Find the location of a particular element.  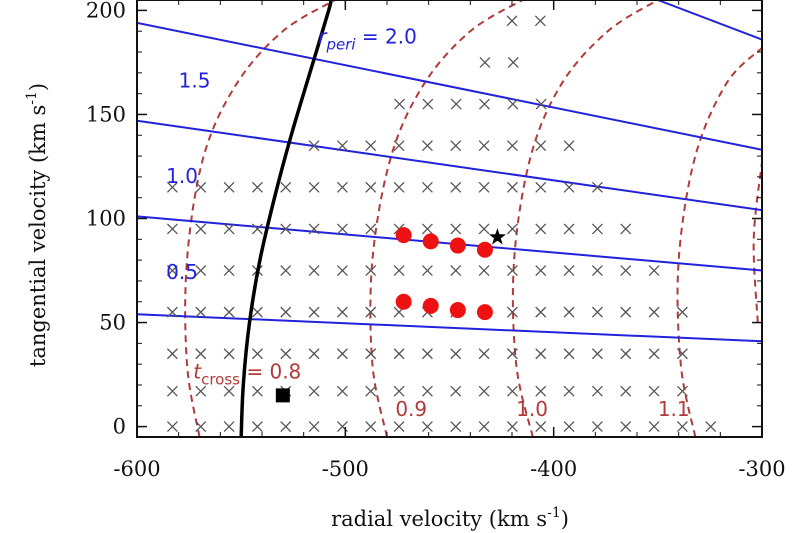

square-point is located at coordinates (282, 395).